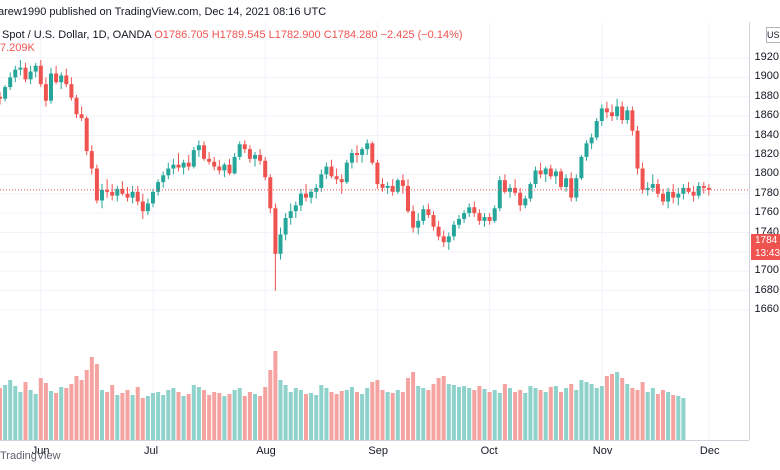 Image resolution: width=780 pixels, height=470 pixels. What do you see at coordinates (40, 451) in the screenshot?
I see `time-tick-label: Jun` at bounding box center [40, 451].